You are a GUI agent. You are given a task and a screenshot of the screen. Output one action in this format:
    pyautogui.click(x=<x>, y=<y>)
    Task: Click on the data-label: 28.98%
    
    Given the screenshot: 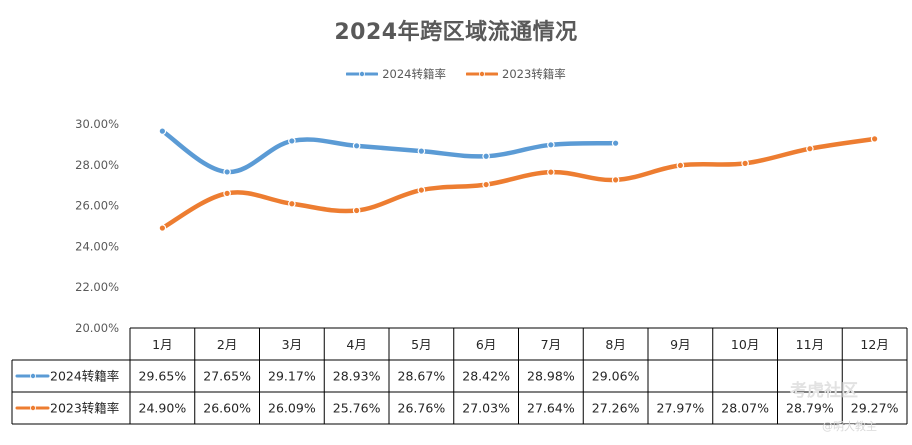 What is the action you would take?
    pyautogui.click(x=551, y=376)
    